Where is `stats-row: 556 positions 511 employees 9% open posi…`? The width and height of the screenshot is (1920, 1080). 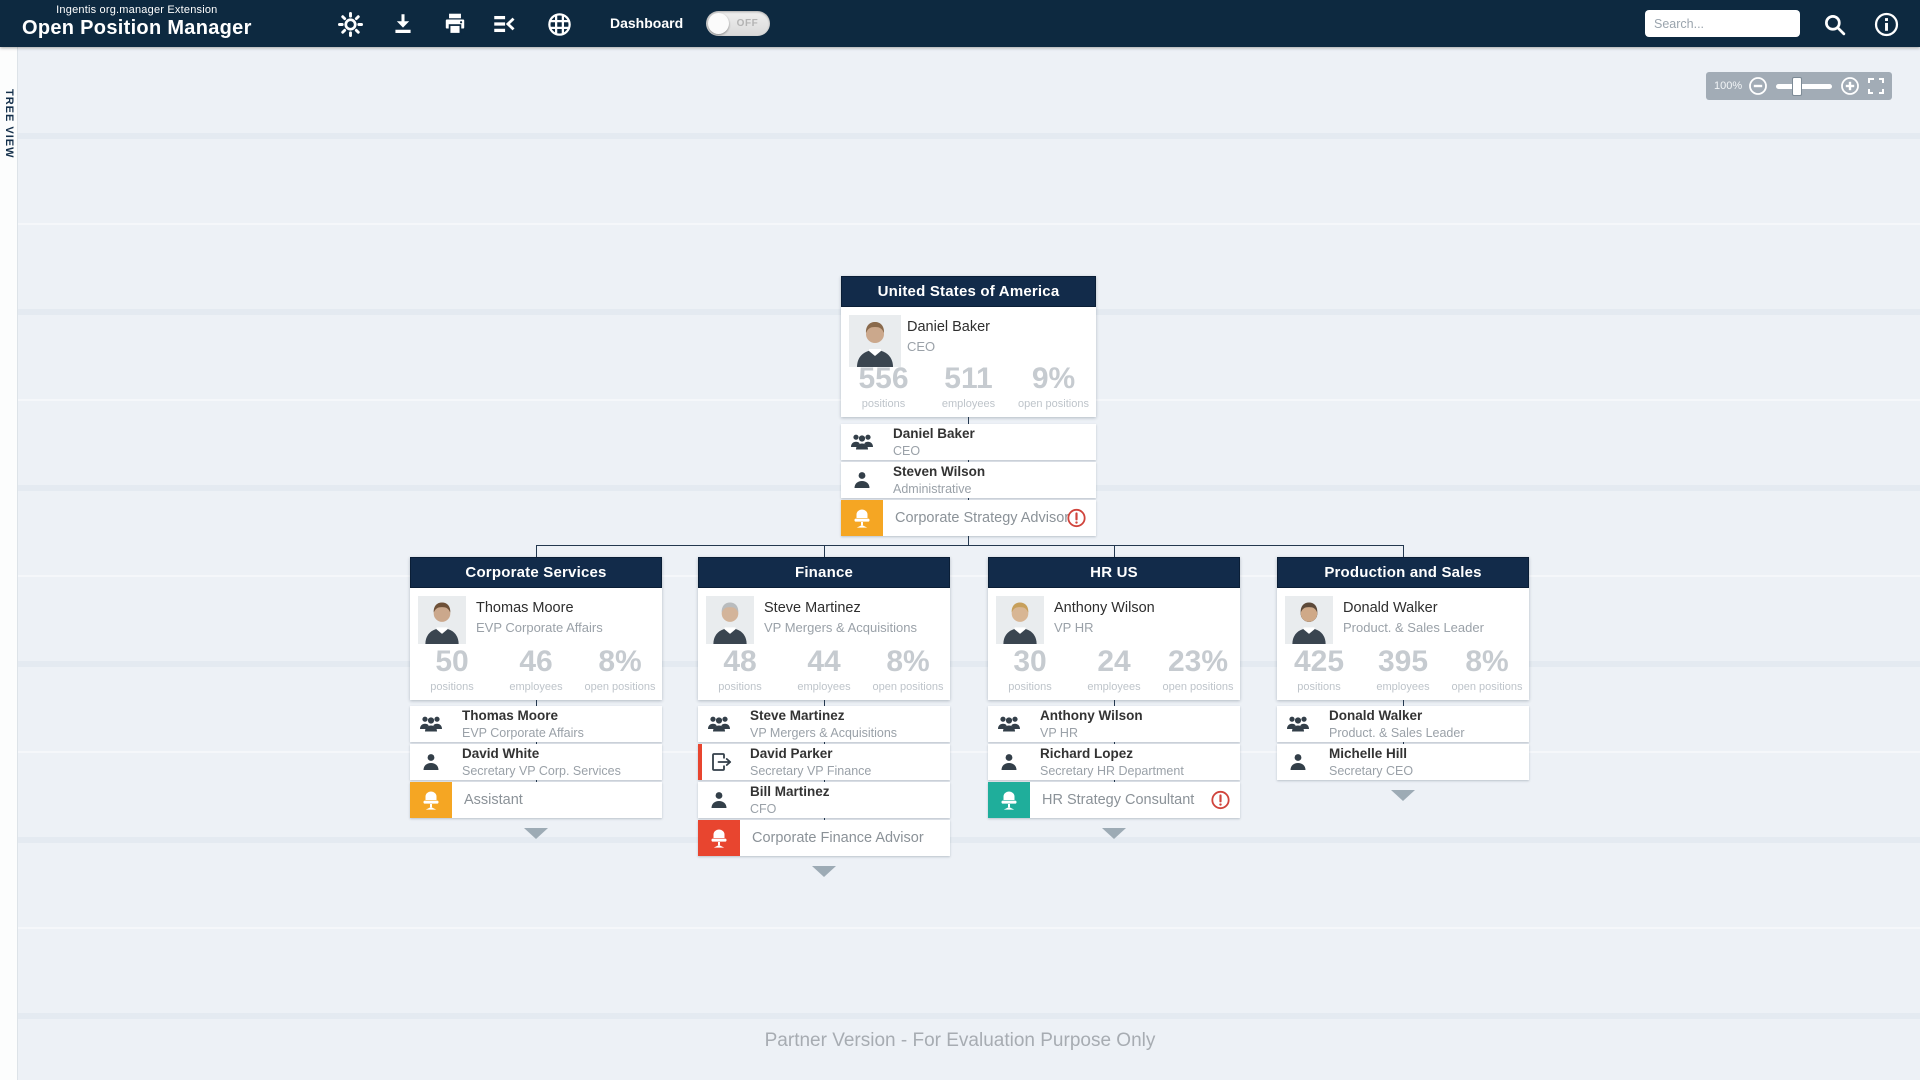
stats-row: 556 positions 511 employees 9% open posi… is located at coordinates (968, 386).